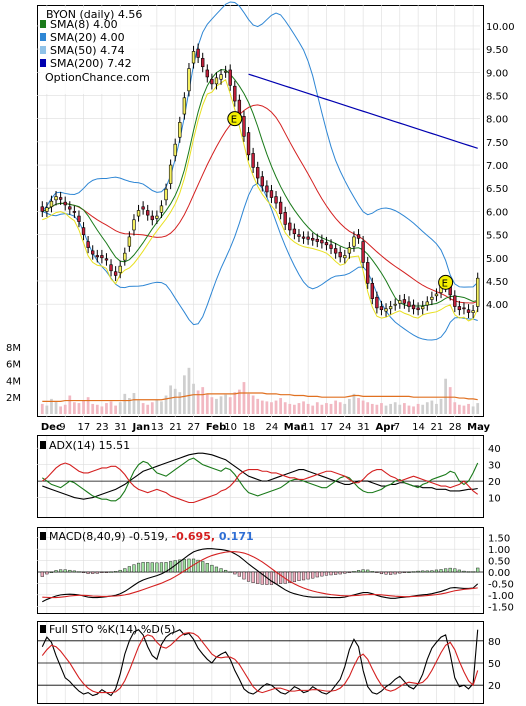 The image size is (526, 706). What do you see at coordinates (497, 236) in the screenshot?
I see `price-tick-label: 5.50` at bounding box center [497, 236].